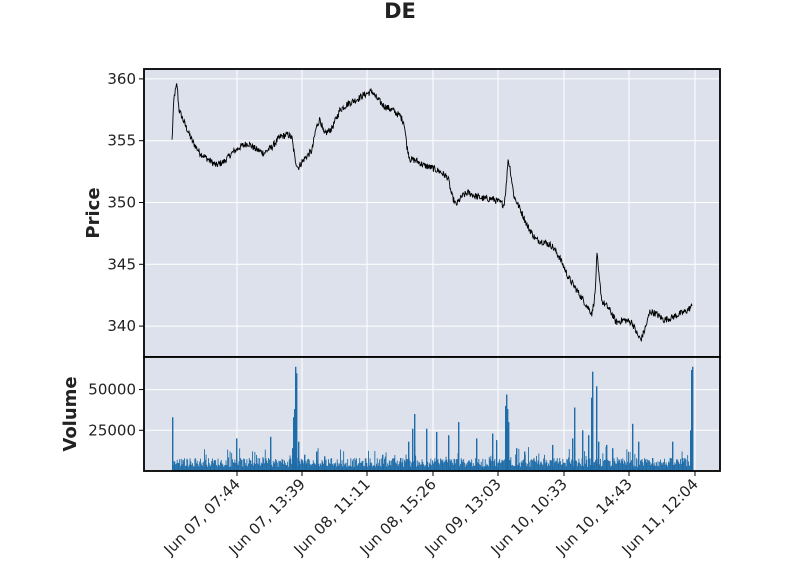 The height and width of the screenshot is (575, 800). I want to click on volume-tick-label: 25000, so click(112, 430).